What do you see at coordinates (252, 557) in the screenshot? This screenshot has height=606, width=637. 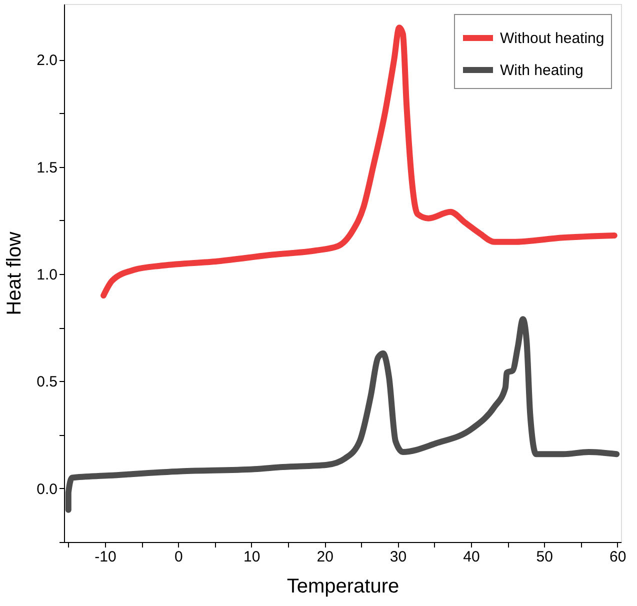 I see `x-tick-label: 10` at bounding box center [252, 557].